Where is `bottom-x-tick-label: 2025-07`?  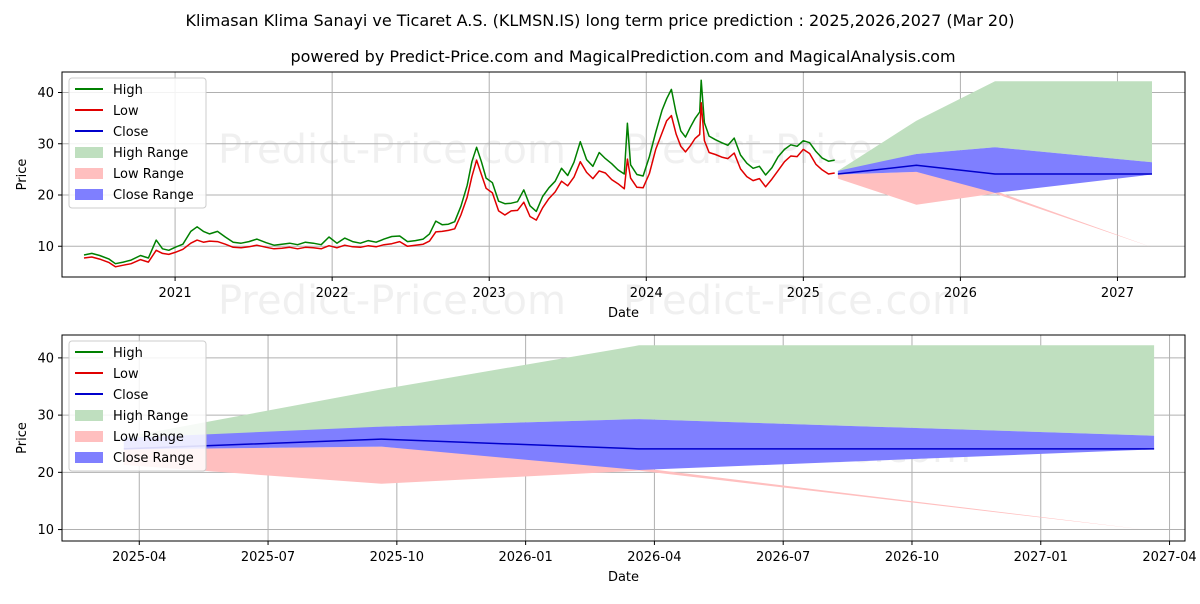 bottom-x-tick-label: 2025-07 is located at coordinates (268, 557).